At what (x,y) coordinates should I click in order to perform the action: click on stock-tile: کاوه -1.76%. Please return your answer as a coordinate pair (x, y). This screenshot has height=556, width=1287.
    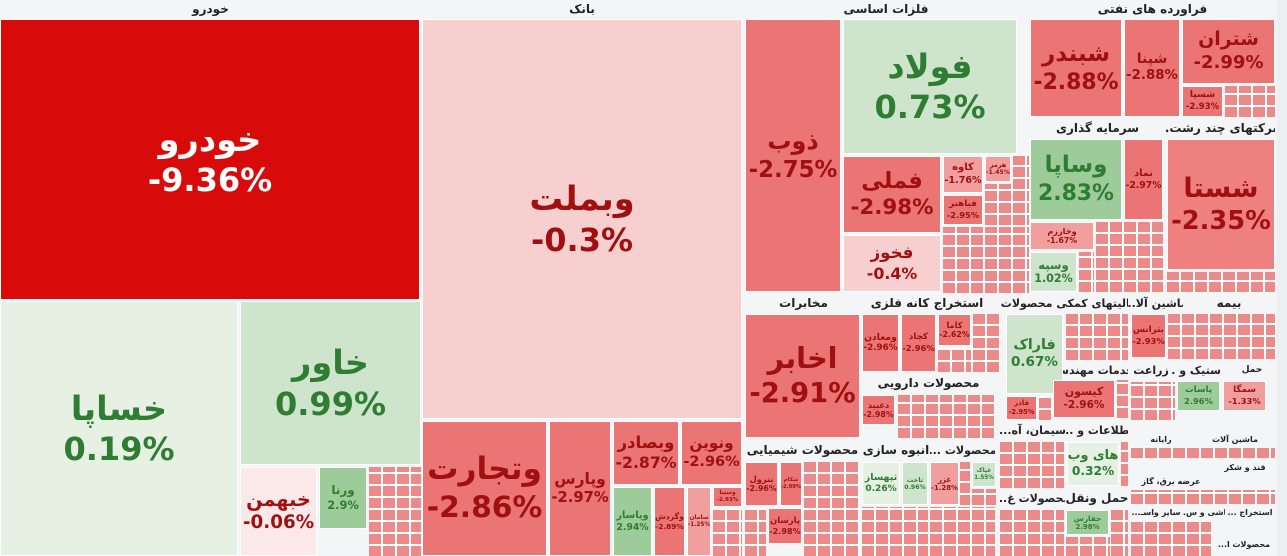
    Looking at the image, I should click on (963, 174).